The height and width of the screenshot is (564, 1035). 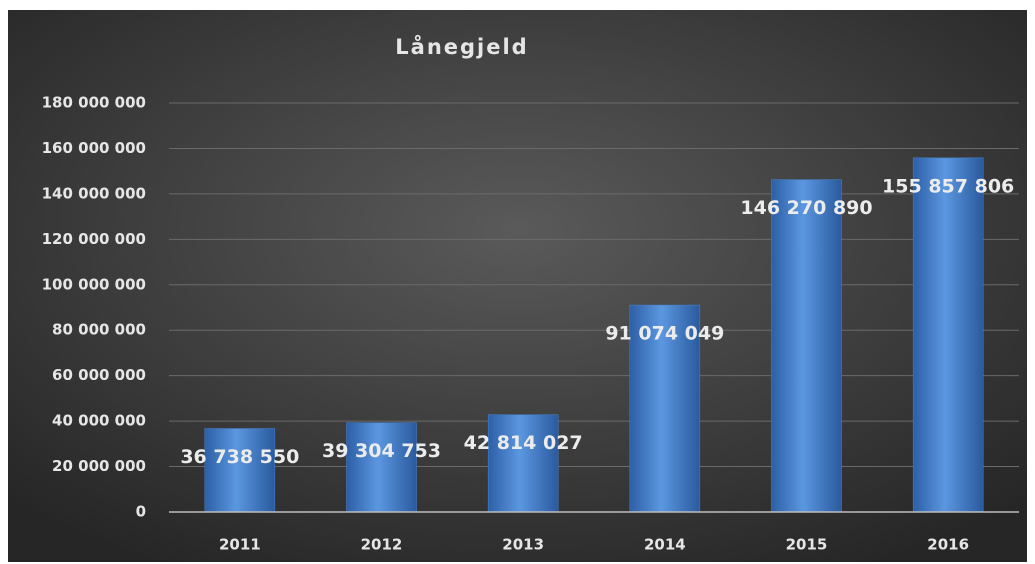 I want to click on y-tick-label: 0, so click(x=141, y=512).